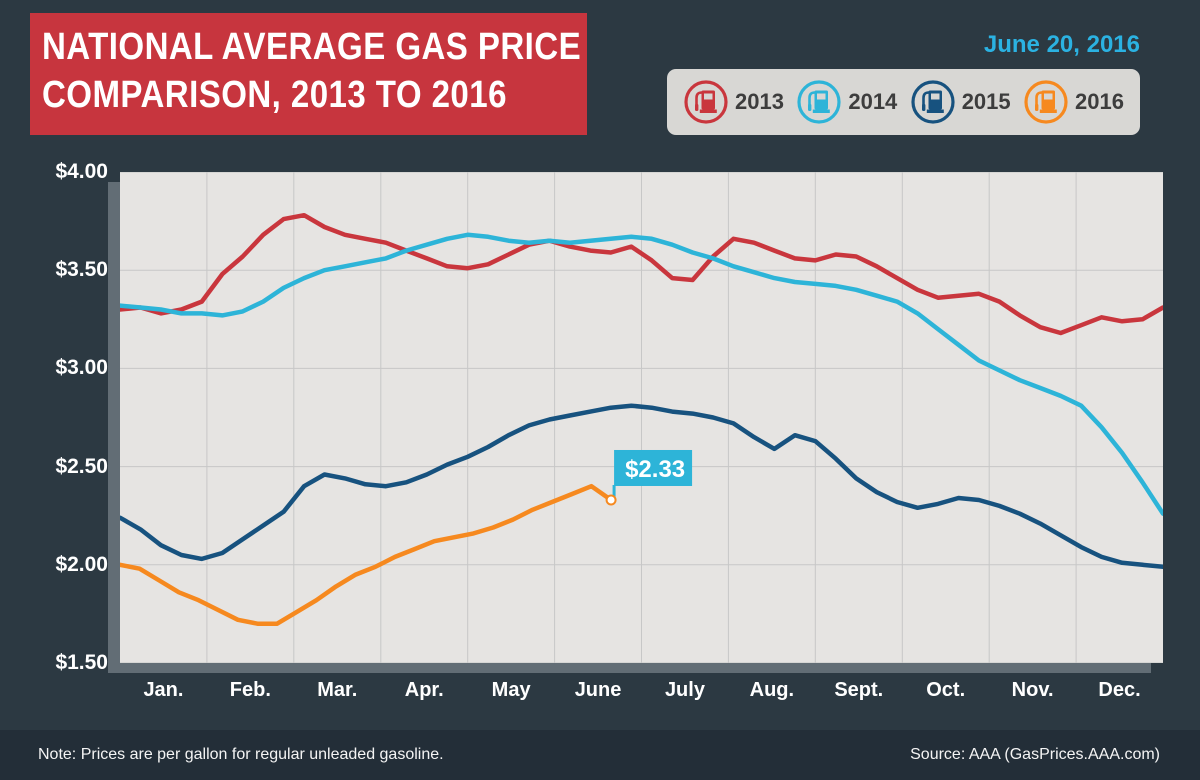 This screenshot has height=780, width=1200. I want to click on legend-year-label: 2016, so click(1099, 101).